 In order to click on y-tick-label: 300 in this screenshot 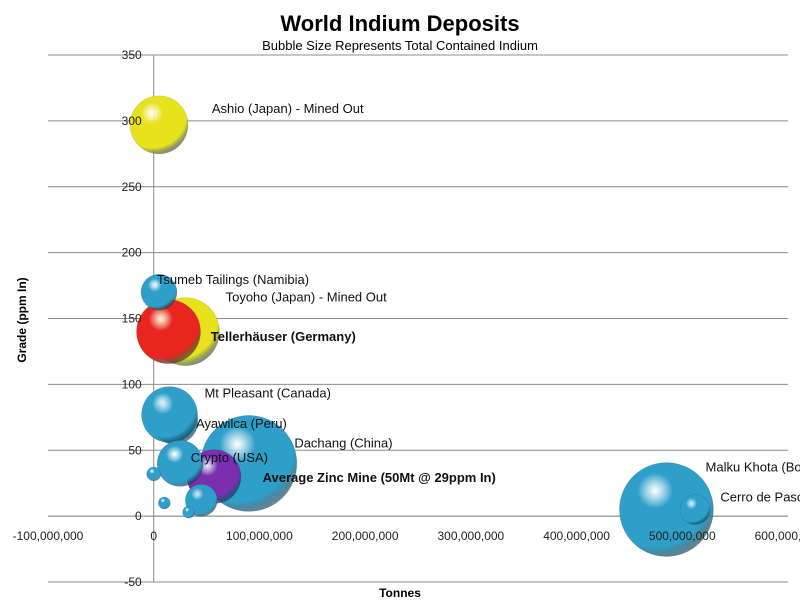, I will do `click(132, 121)`.